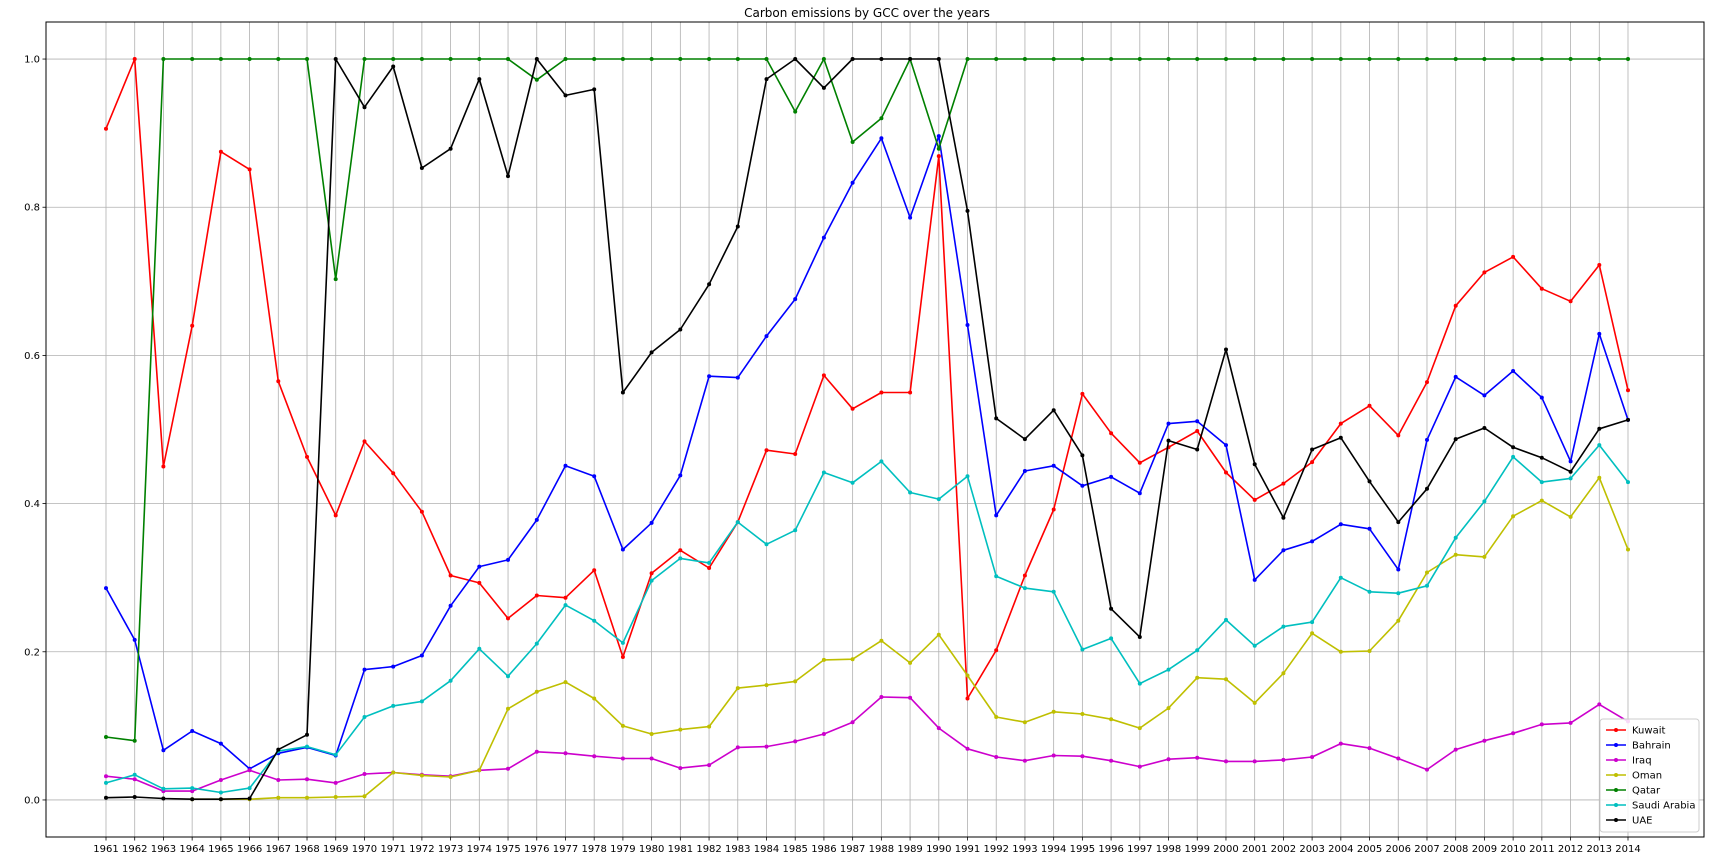 This screenshot has height=862, width=1711. I want to click on x-tick-label: 2010, so click(1512, 849).